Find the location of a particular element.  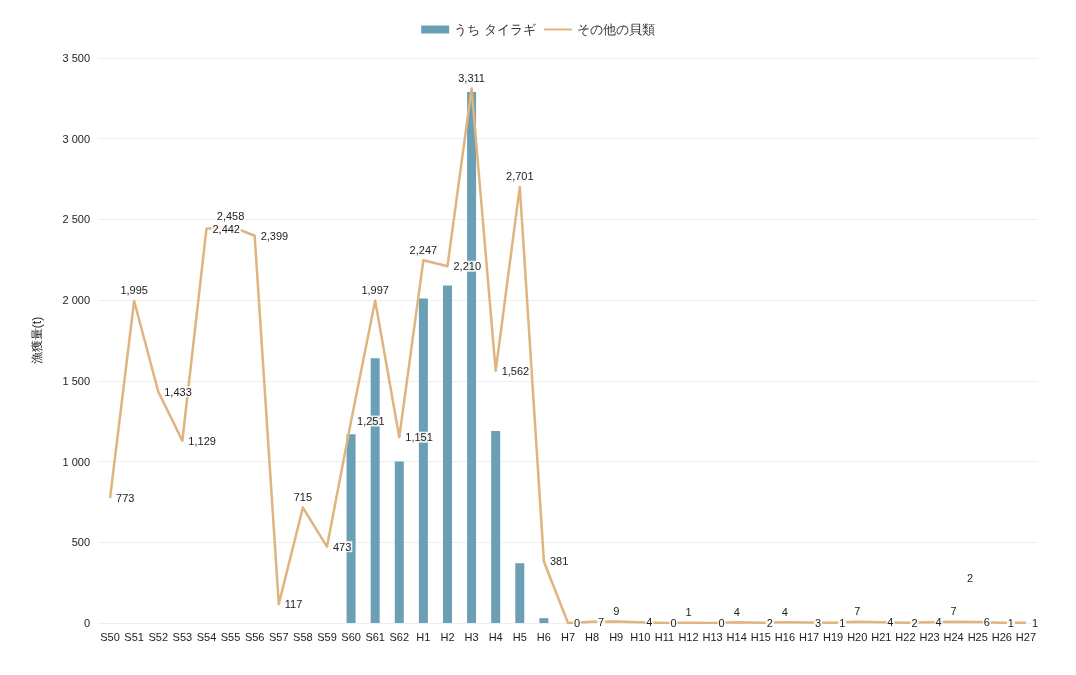

data-label: 473 is located at coordinates (342, 546).